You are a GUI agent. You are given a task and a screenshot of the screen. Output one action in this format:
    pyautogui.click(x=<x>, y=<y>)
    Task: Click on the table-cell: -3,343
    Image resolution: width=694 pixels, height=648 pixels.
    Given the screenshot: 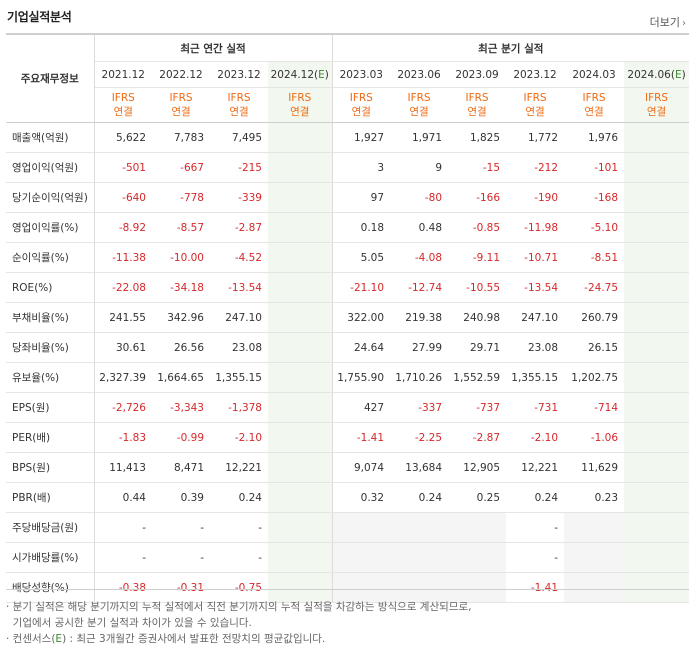 What is the action you would take?
    pyautogui.click(x=181, y=407)
    